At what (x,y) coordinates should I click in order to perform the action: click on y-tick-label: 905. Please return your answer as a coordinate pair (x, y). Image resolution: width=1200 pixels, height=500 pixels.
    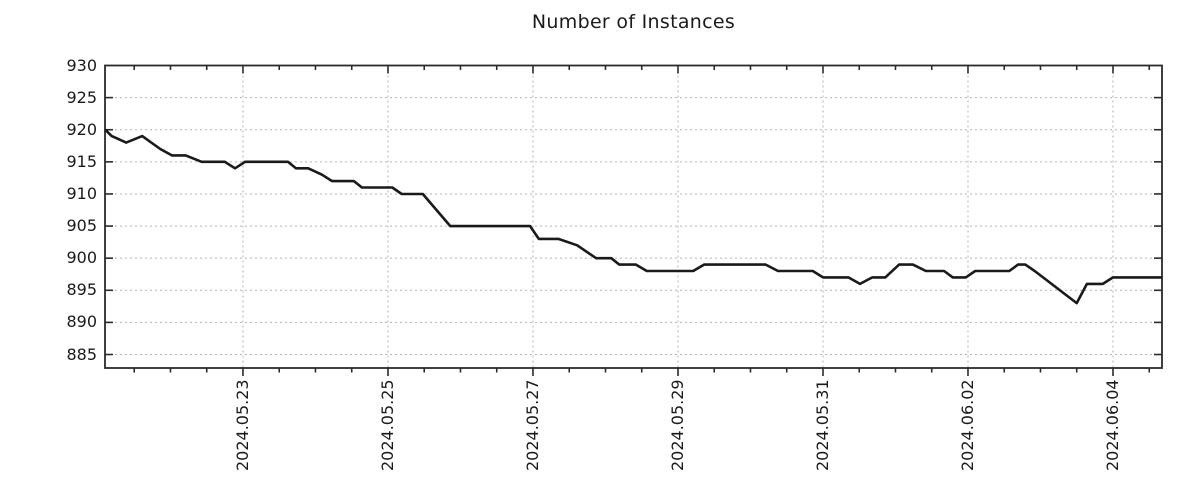
    Looking at the image, I should click on (81, 226).